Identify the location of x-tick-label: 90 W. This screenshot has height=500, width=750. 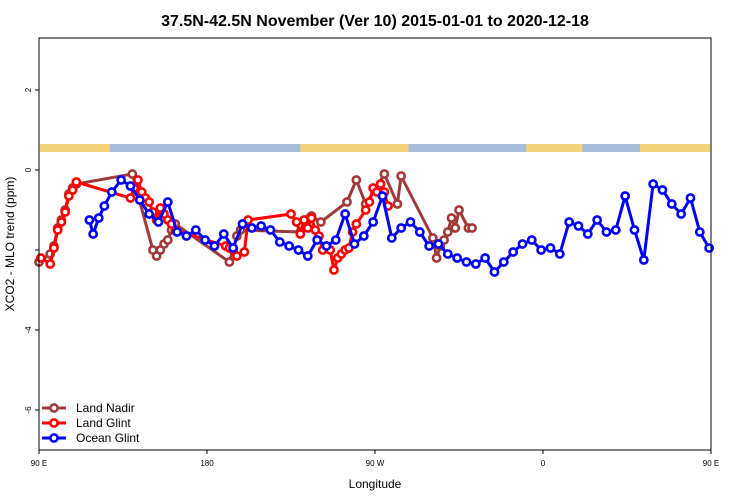
(375, 463).